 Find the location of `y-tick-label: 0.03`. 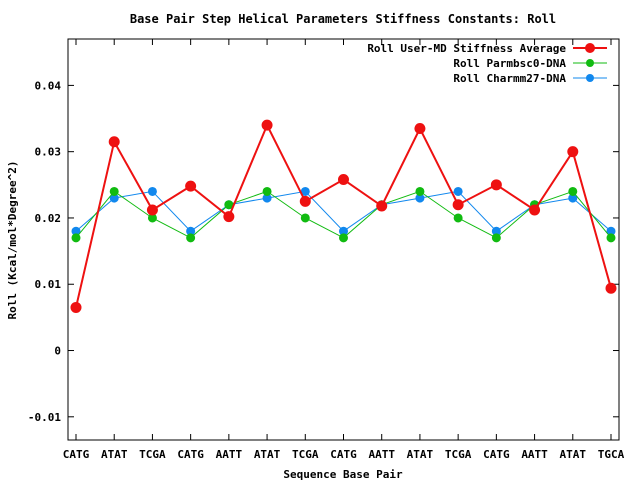

y-tick-label: 0.03 is located at coordinates (48, 152).